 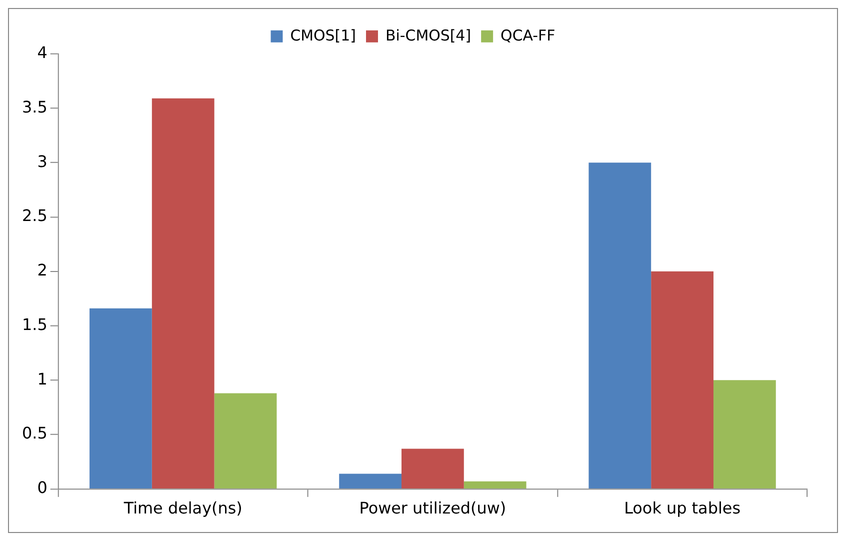 I want to click on y-tick-label: 1, so click(x=42, y=378).